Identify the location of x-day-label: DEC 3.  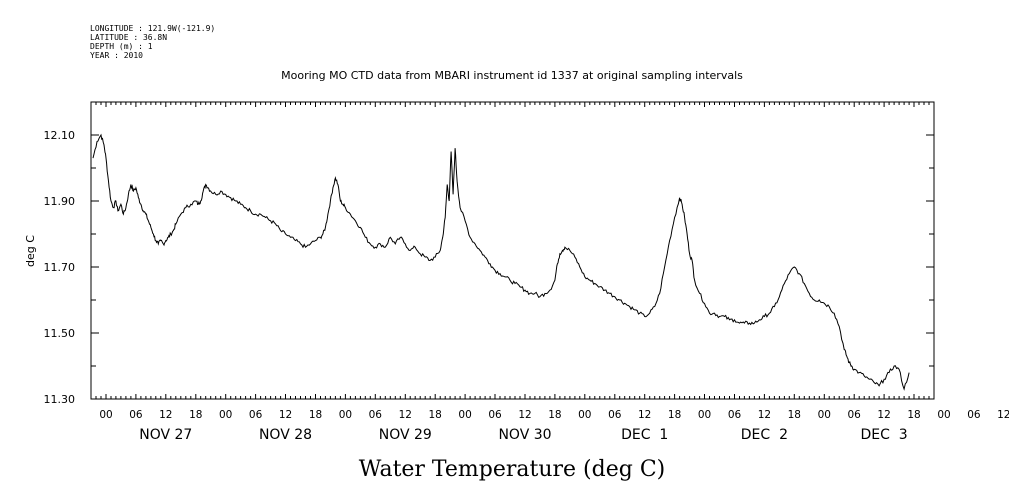
(883, 435).